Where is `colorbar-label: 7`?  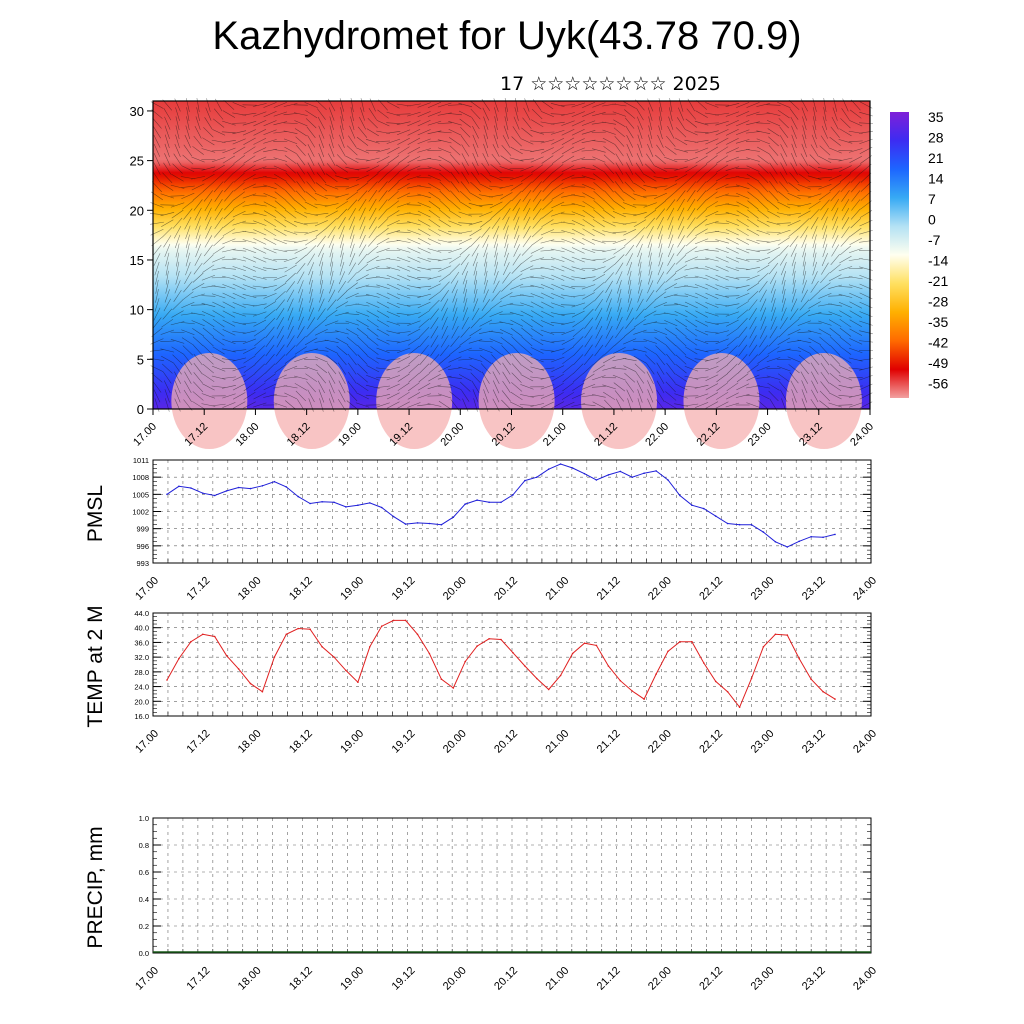 colorbar-label: 7 is located at coordinates (932, 199).